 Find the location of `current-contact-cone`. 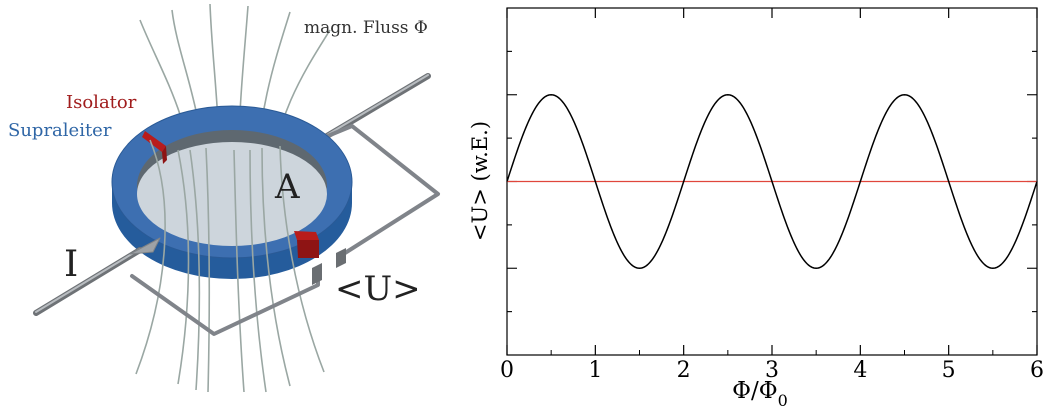

current-contact-cone is located at coordinates (145, 246).